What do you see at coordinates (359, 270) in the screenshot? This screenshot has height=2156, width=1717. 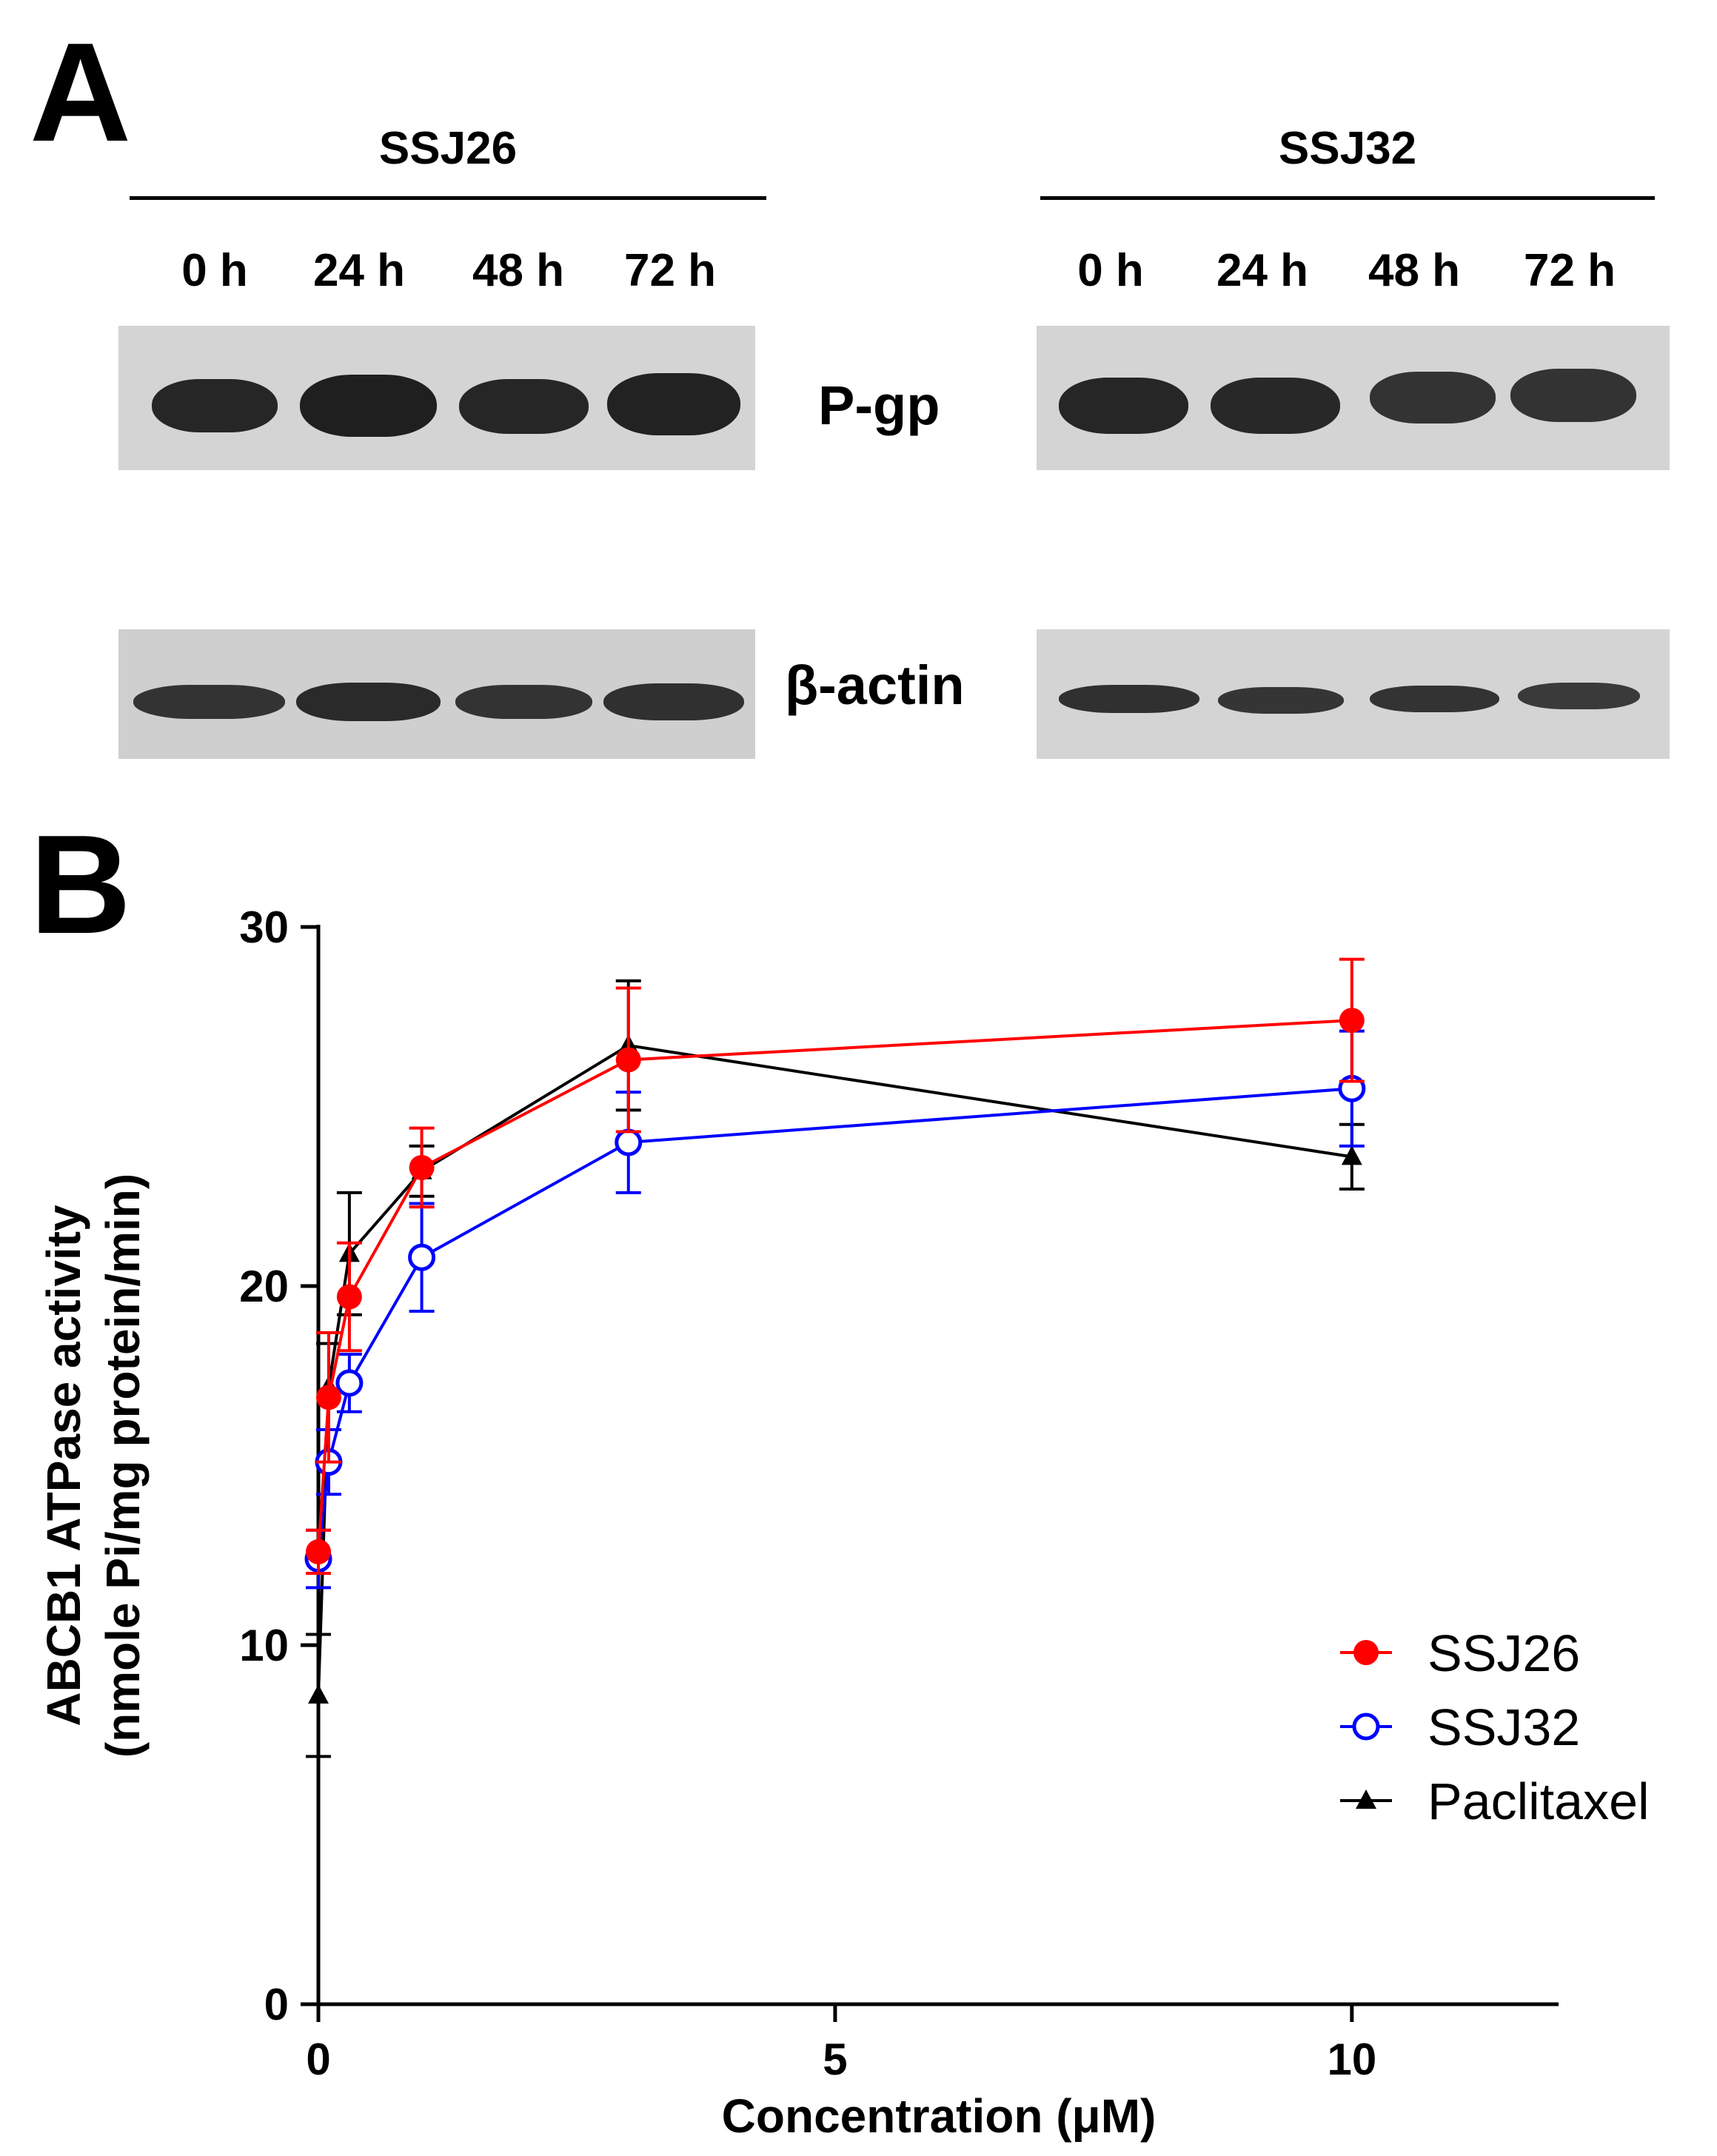 I see `lane-label-ssj26-24h: 24 h` at bounding box center [359, 270].